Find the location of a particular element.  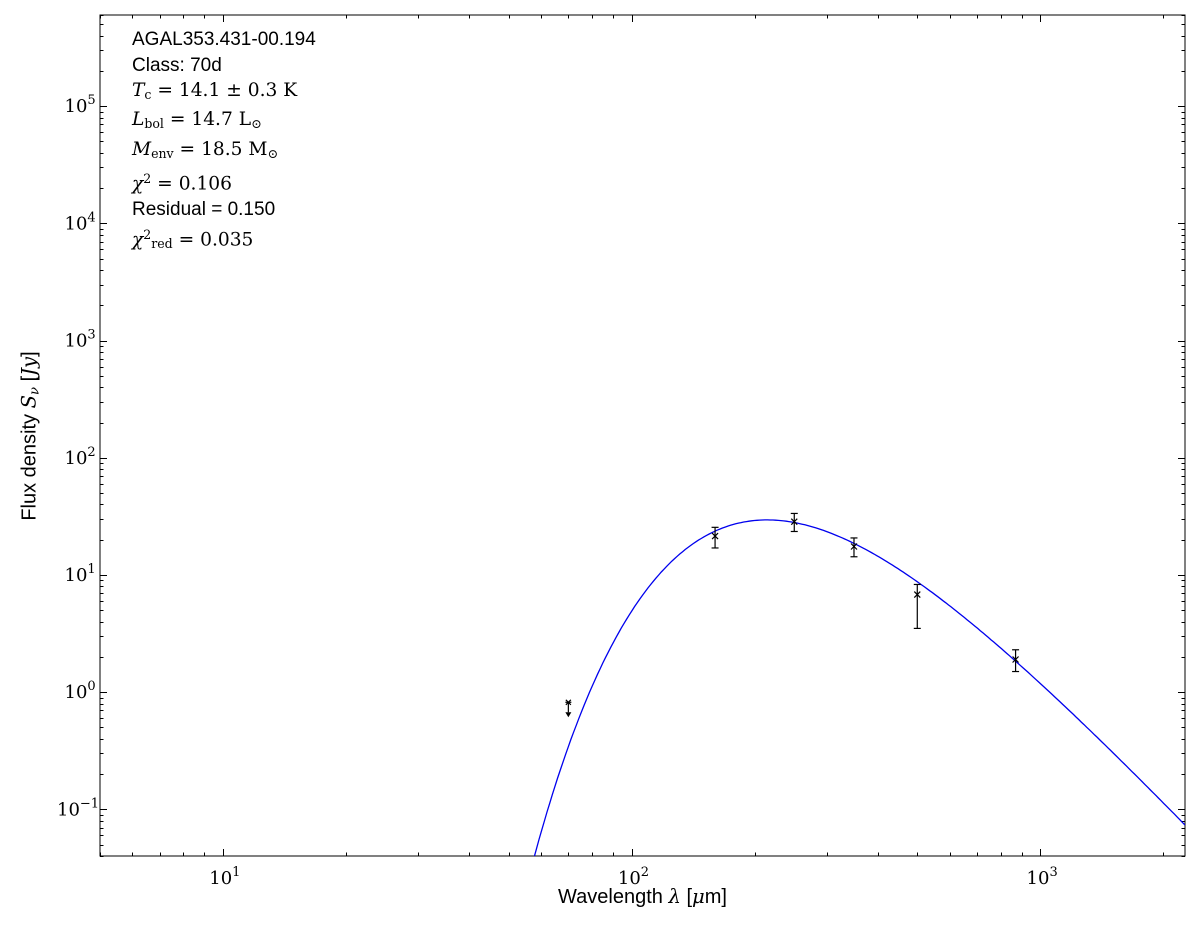

annotation-line: χ2 = 0.106 is located at coordinates (224, 181).